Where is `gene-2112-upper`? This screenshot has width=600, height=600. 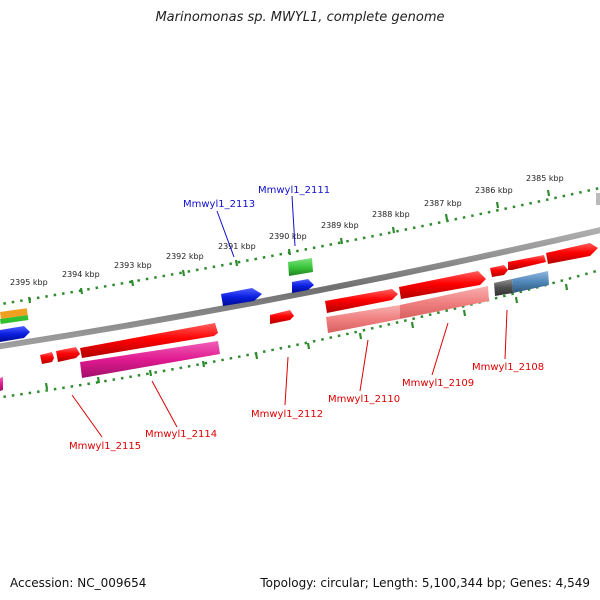 gene-2112-upper is located at coordinates (282, 317).